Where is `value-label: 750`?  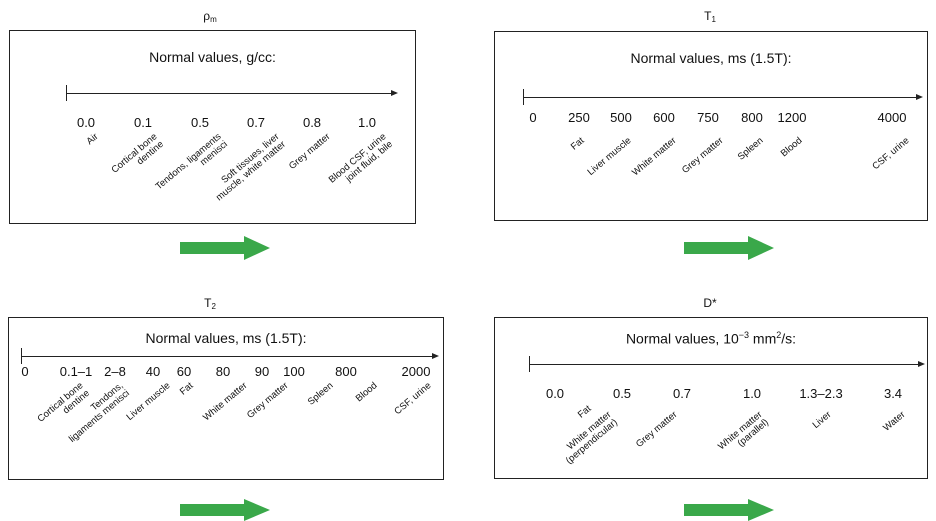
value-label: 750 is located at coordinates (708, 117).